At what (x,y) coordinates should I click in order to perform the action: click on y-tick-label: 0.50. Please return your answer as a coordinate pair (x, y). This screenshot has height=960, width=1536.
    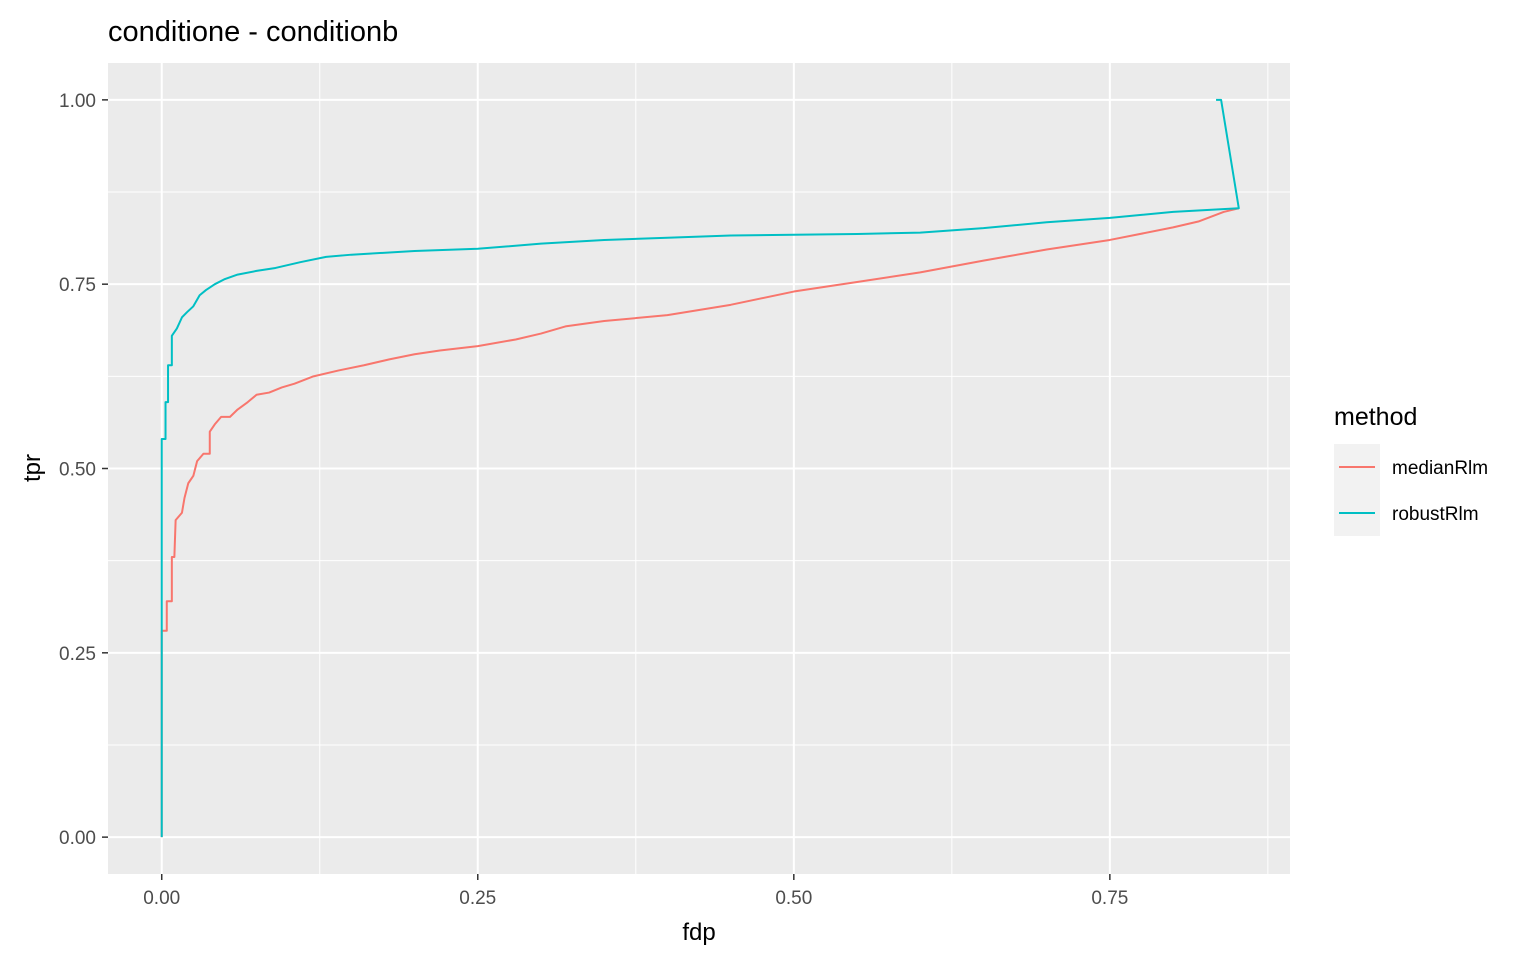
    Looking at the image, I should click on (77, 470).